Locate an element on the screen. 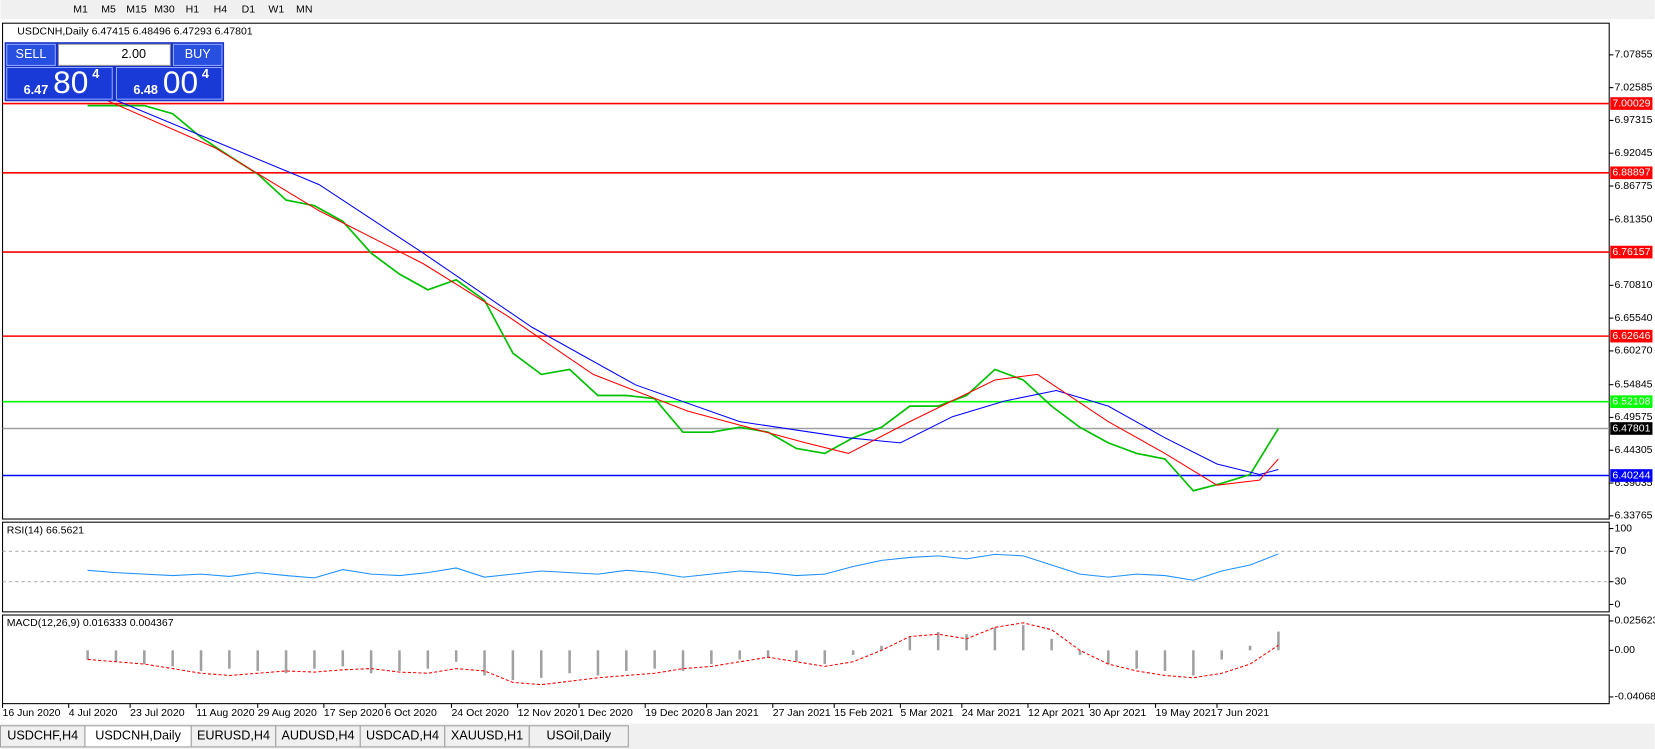 The height and width of the screenshot is (749, 1655). level-label: 6.88897 is located at coordinates (1631, 173).